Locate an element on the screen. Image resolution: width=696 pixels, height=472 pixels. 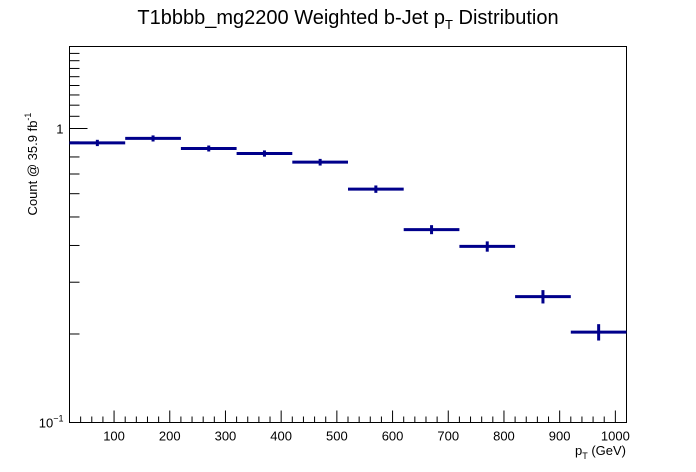
x-tick-label: 500 is located at coordinates (337, 436).